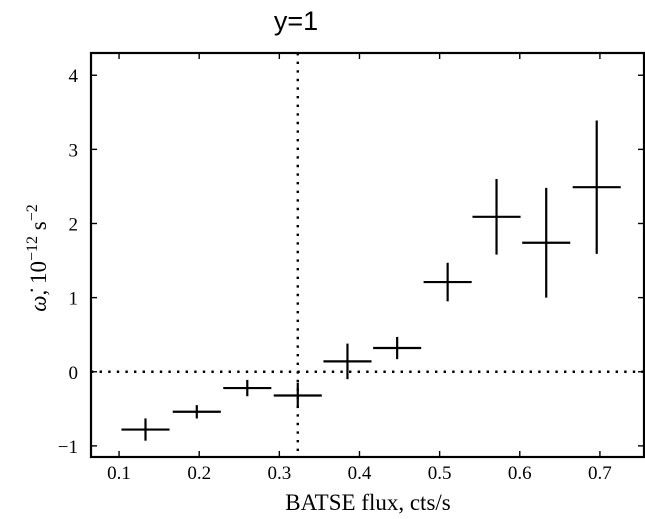  What do you see at coordinates (74, 224) in the screenshot?
I see `y-tick-label: 2` at bounding box center [74, 224].